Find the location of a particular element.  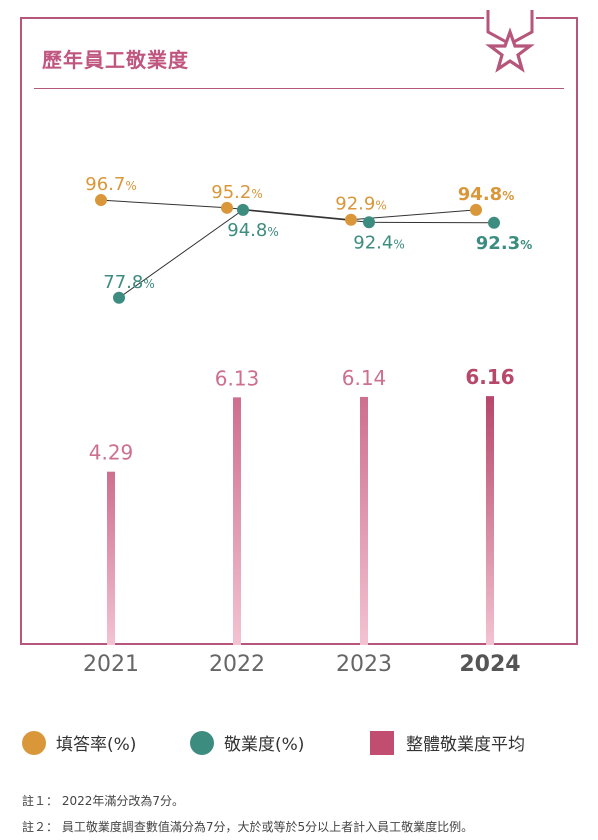

line-engagement is located at coordinates (306, 254).